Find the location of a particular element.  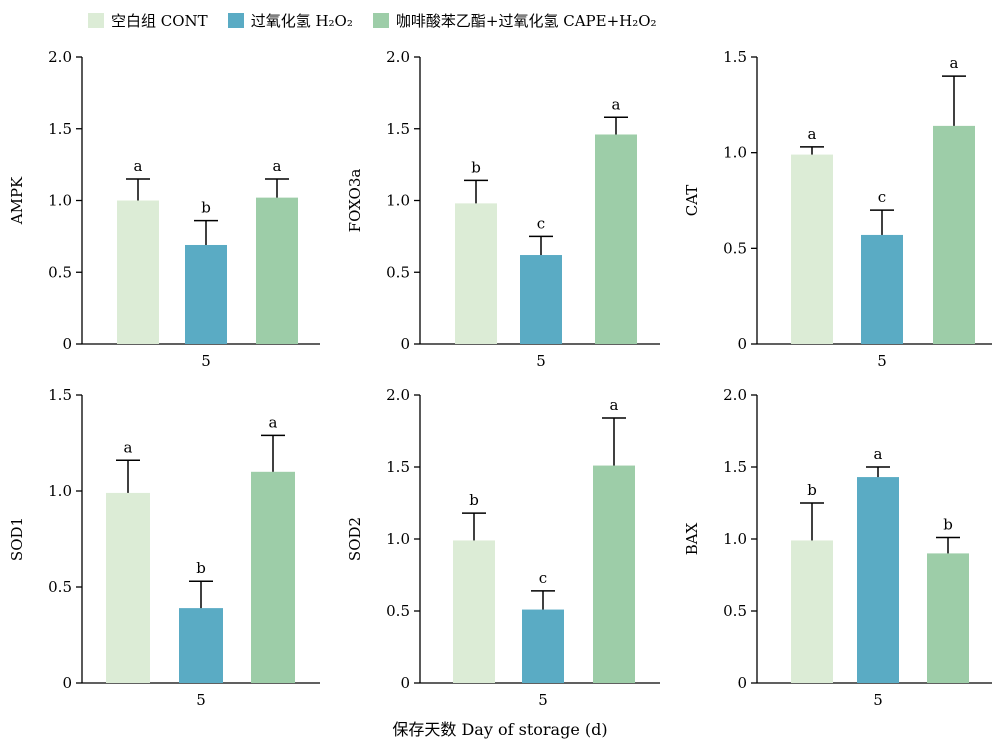

legend-label-cape: 咖啡酸苯乙酯+过氧化氢 CAPE+H₂O₂ is located at coordinates (526, 20).